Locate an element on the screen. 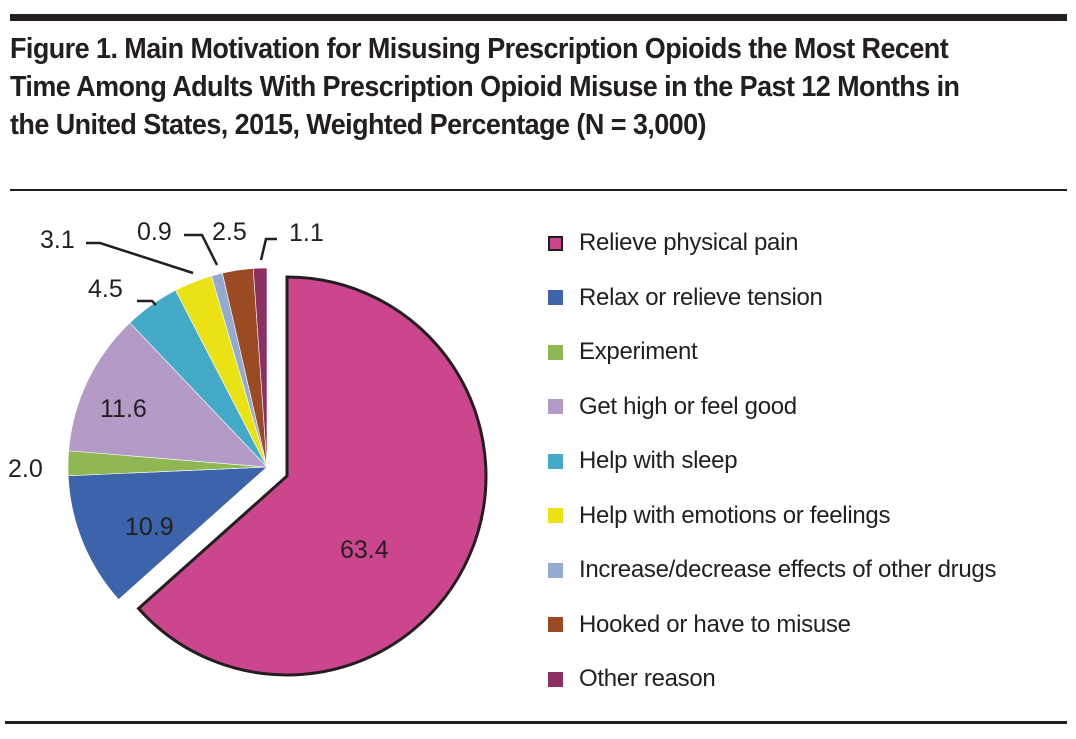  data-label: 63.4 is located at coordinates (364, 550).